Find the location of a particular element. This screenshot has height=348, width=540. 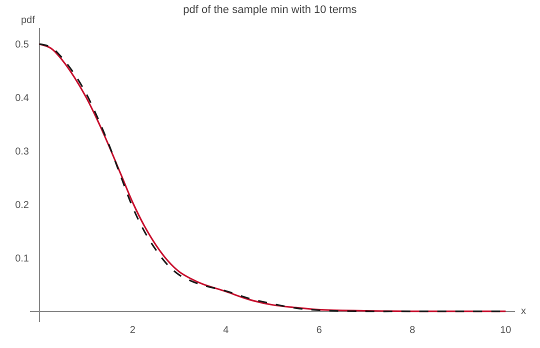

x-axis-title: x is located at coordinates (523, 311).